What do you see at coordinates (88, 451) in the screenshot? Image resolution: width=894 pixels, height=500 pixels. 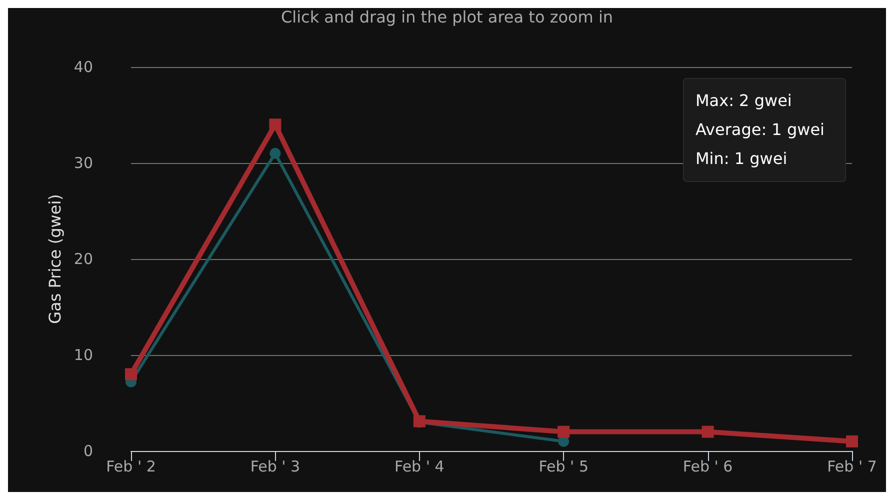 I see `y-tick-label: 0` at bounding box center [88, 451].